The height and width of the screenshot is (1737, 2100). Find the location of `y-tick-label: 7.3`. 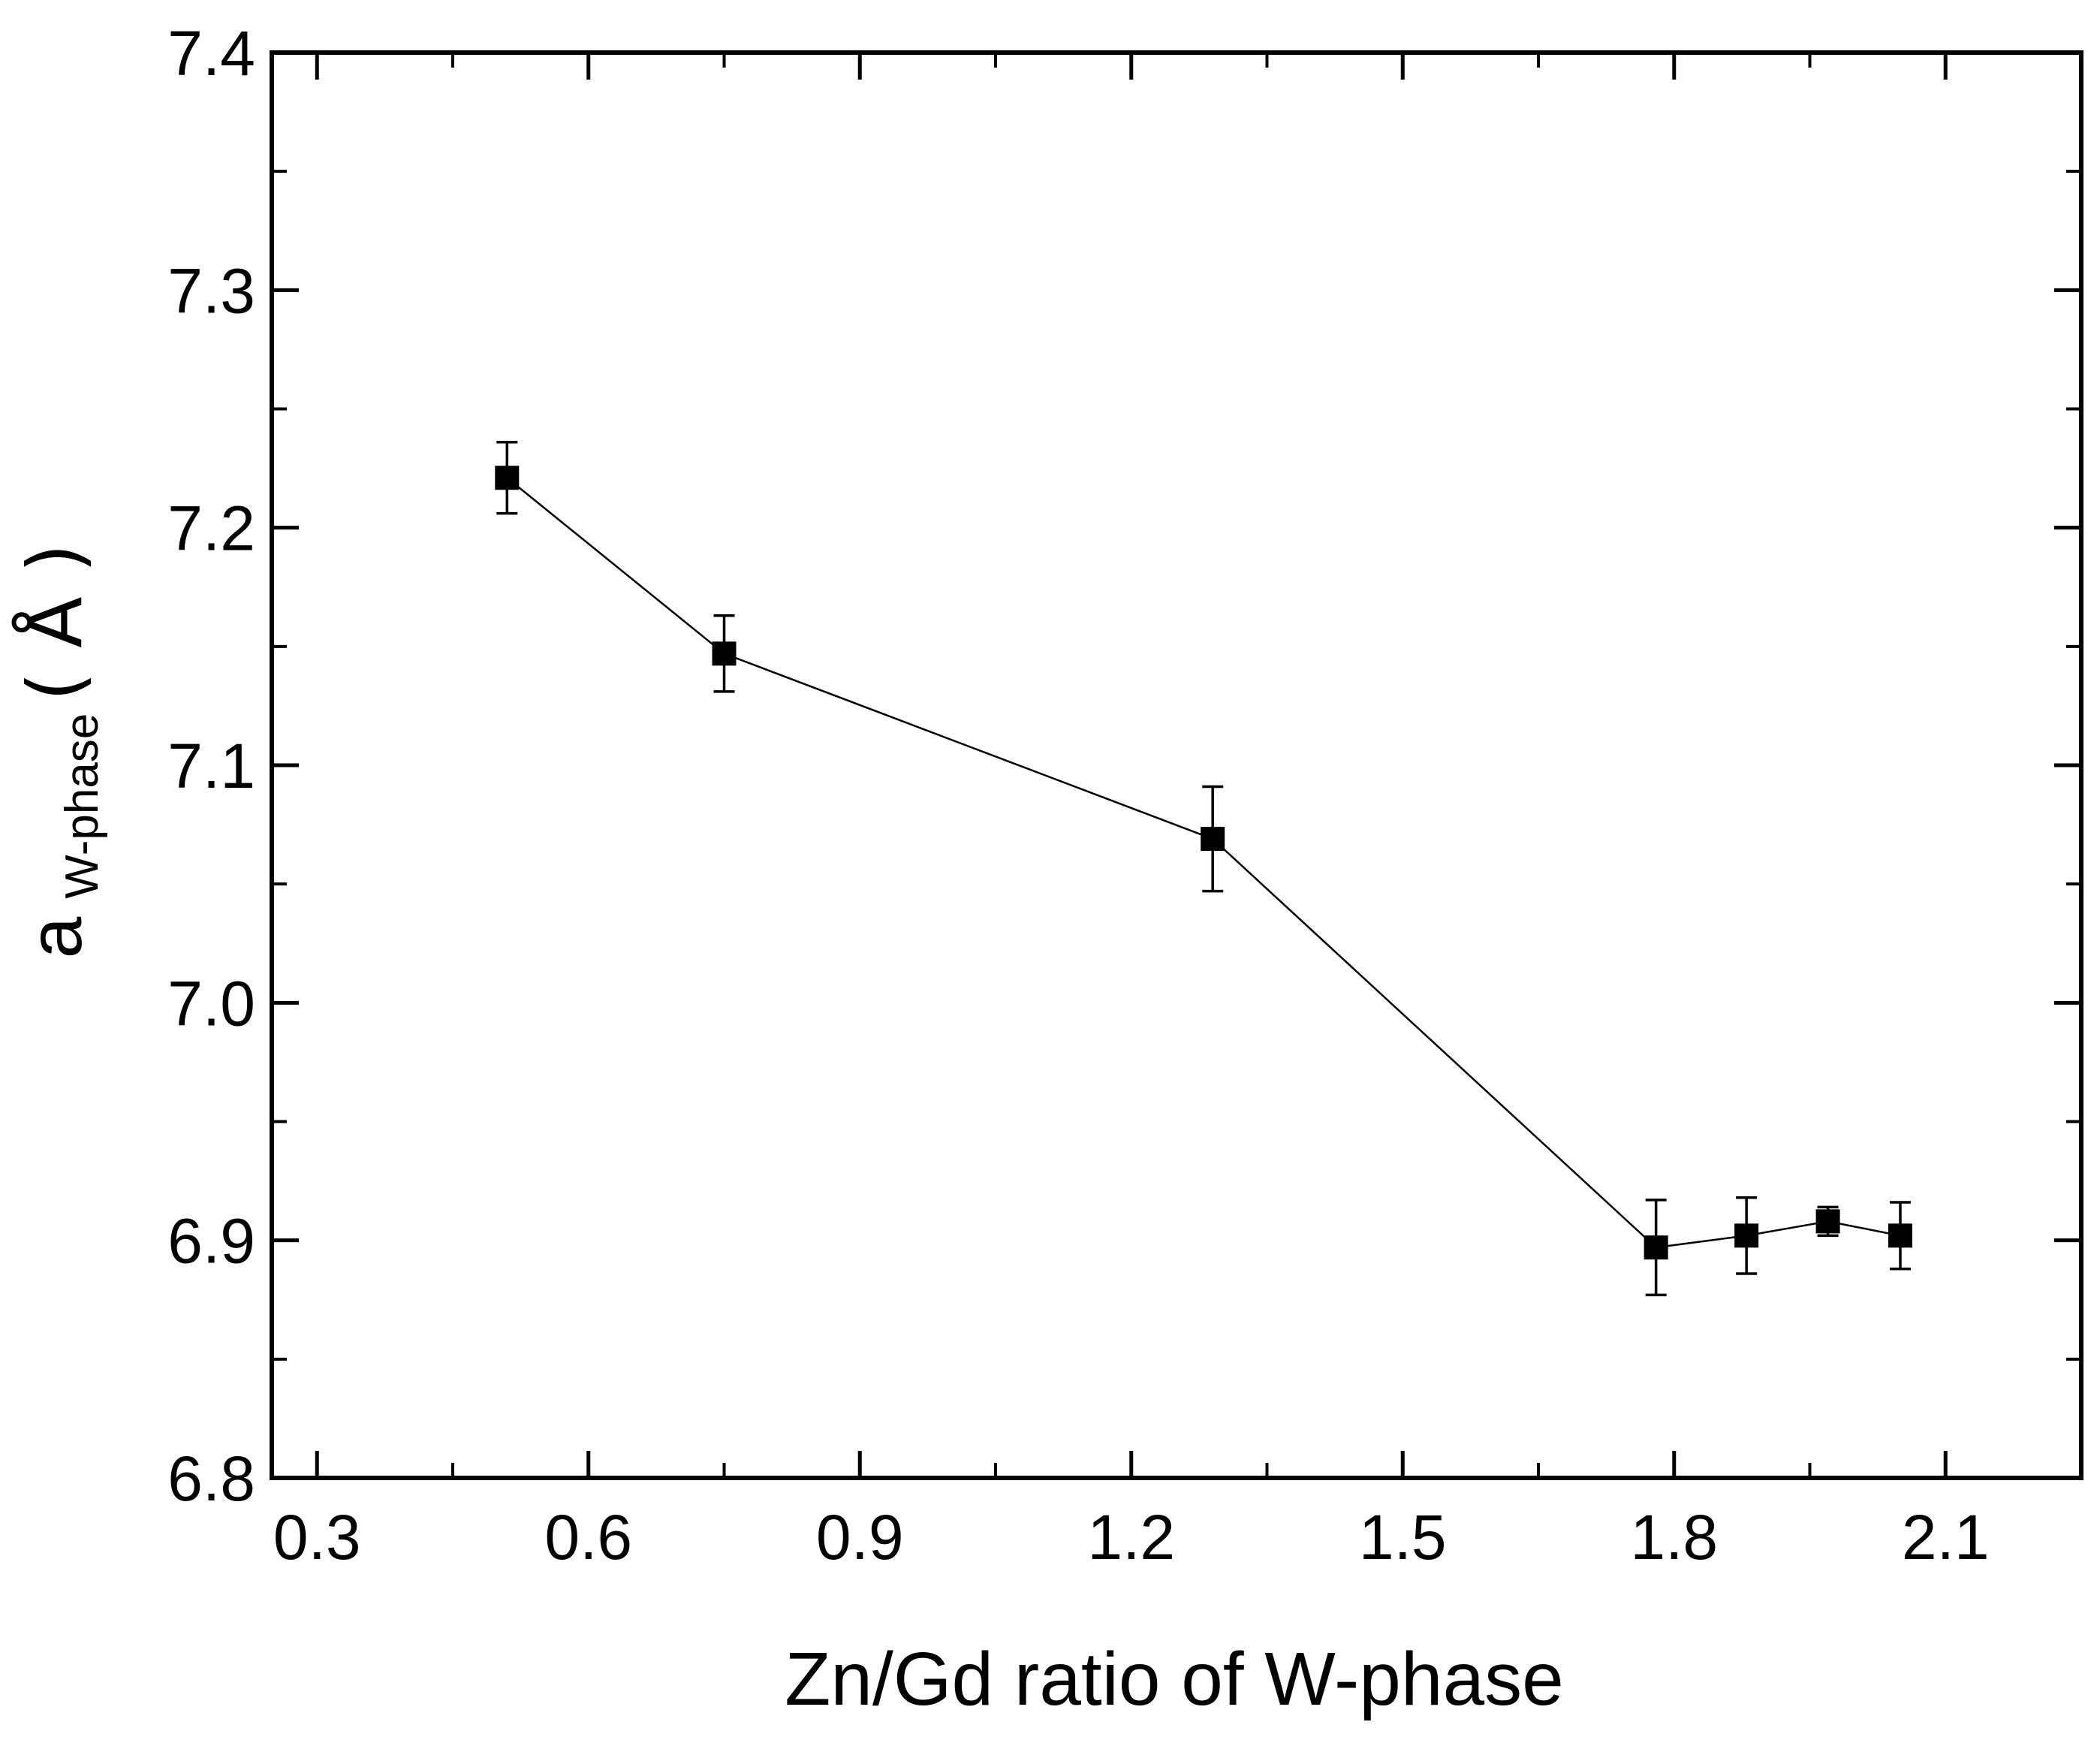

y-tick-label: 7.3 is located at coordinates (211, 290).